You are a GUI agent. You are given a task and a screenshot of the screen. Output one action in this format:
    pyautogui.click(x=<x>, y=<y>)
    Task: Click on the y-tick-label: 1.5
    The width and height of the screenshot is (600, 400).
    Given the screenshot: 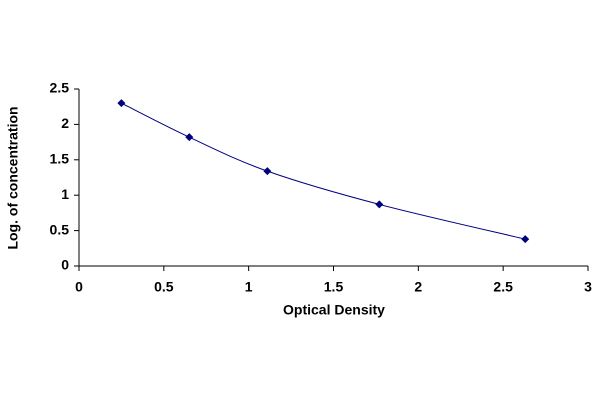 What is the action you would take?
    pyautogui.click(x=60, y=159)
    